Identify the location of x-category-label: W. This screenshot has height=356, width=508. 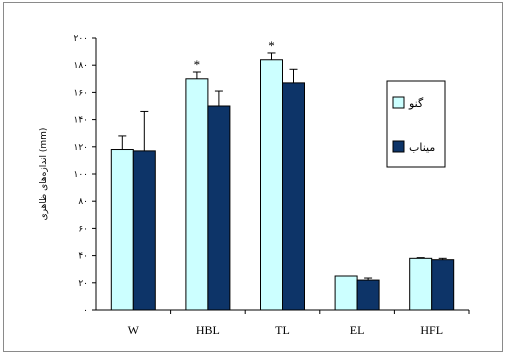
(134, 330).